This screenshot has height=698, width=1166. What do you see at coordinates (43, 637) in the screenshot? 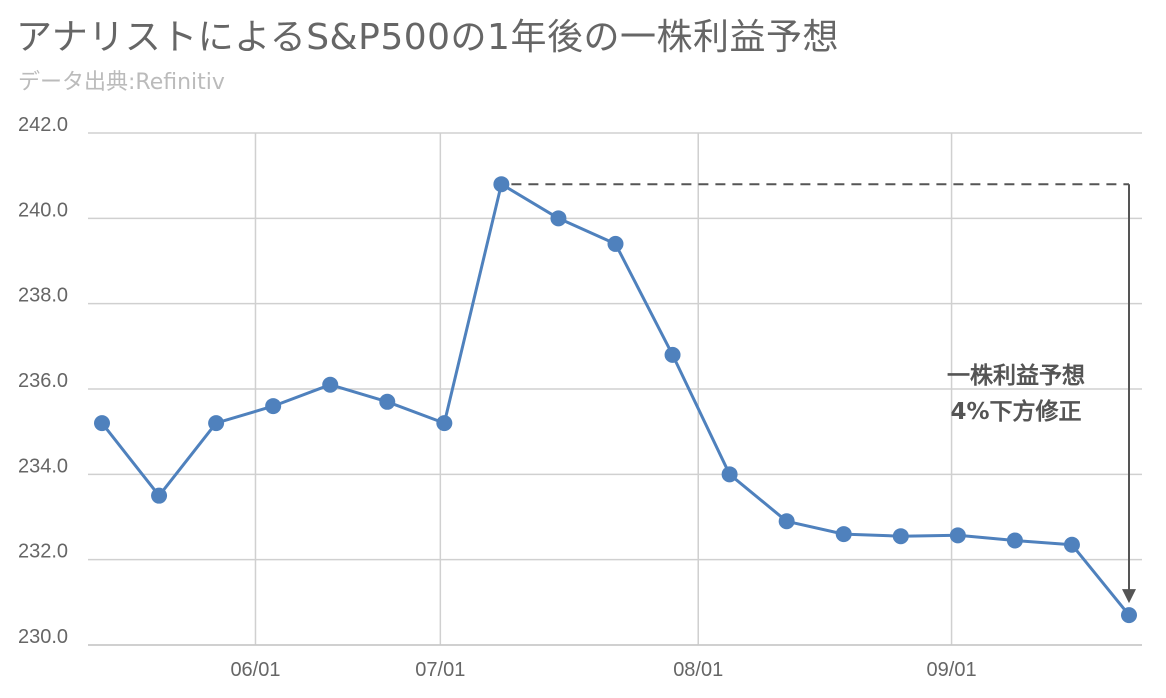
I see `y-tick-label: 230.0` at bounding box center [43, 637].